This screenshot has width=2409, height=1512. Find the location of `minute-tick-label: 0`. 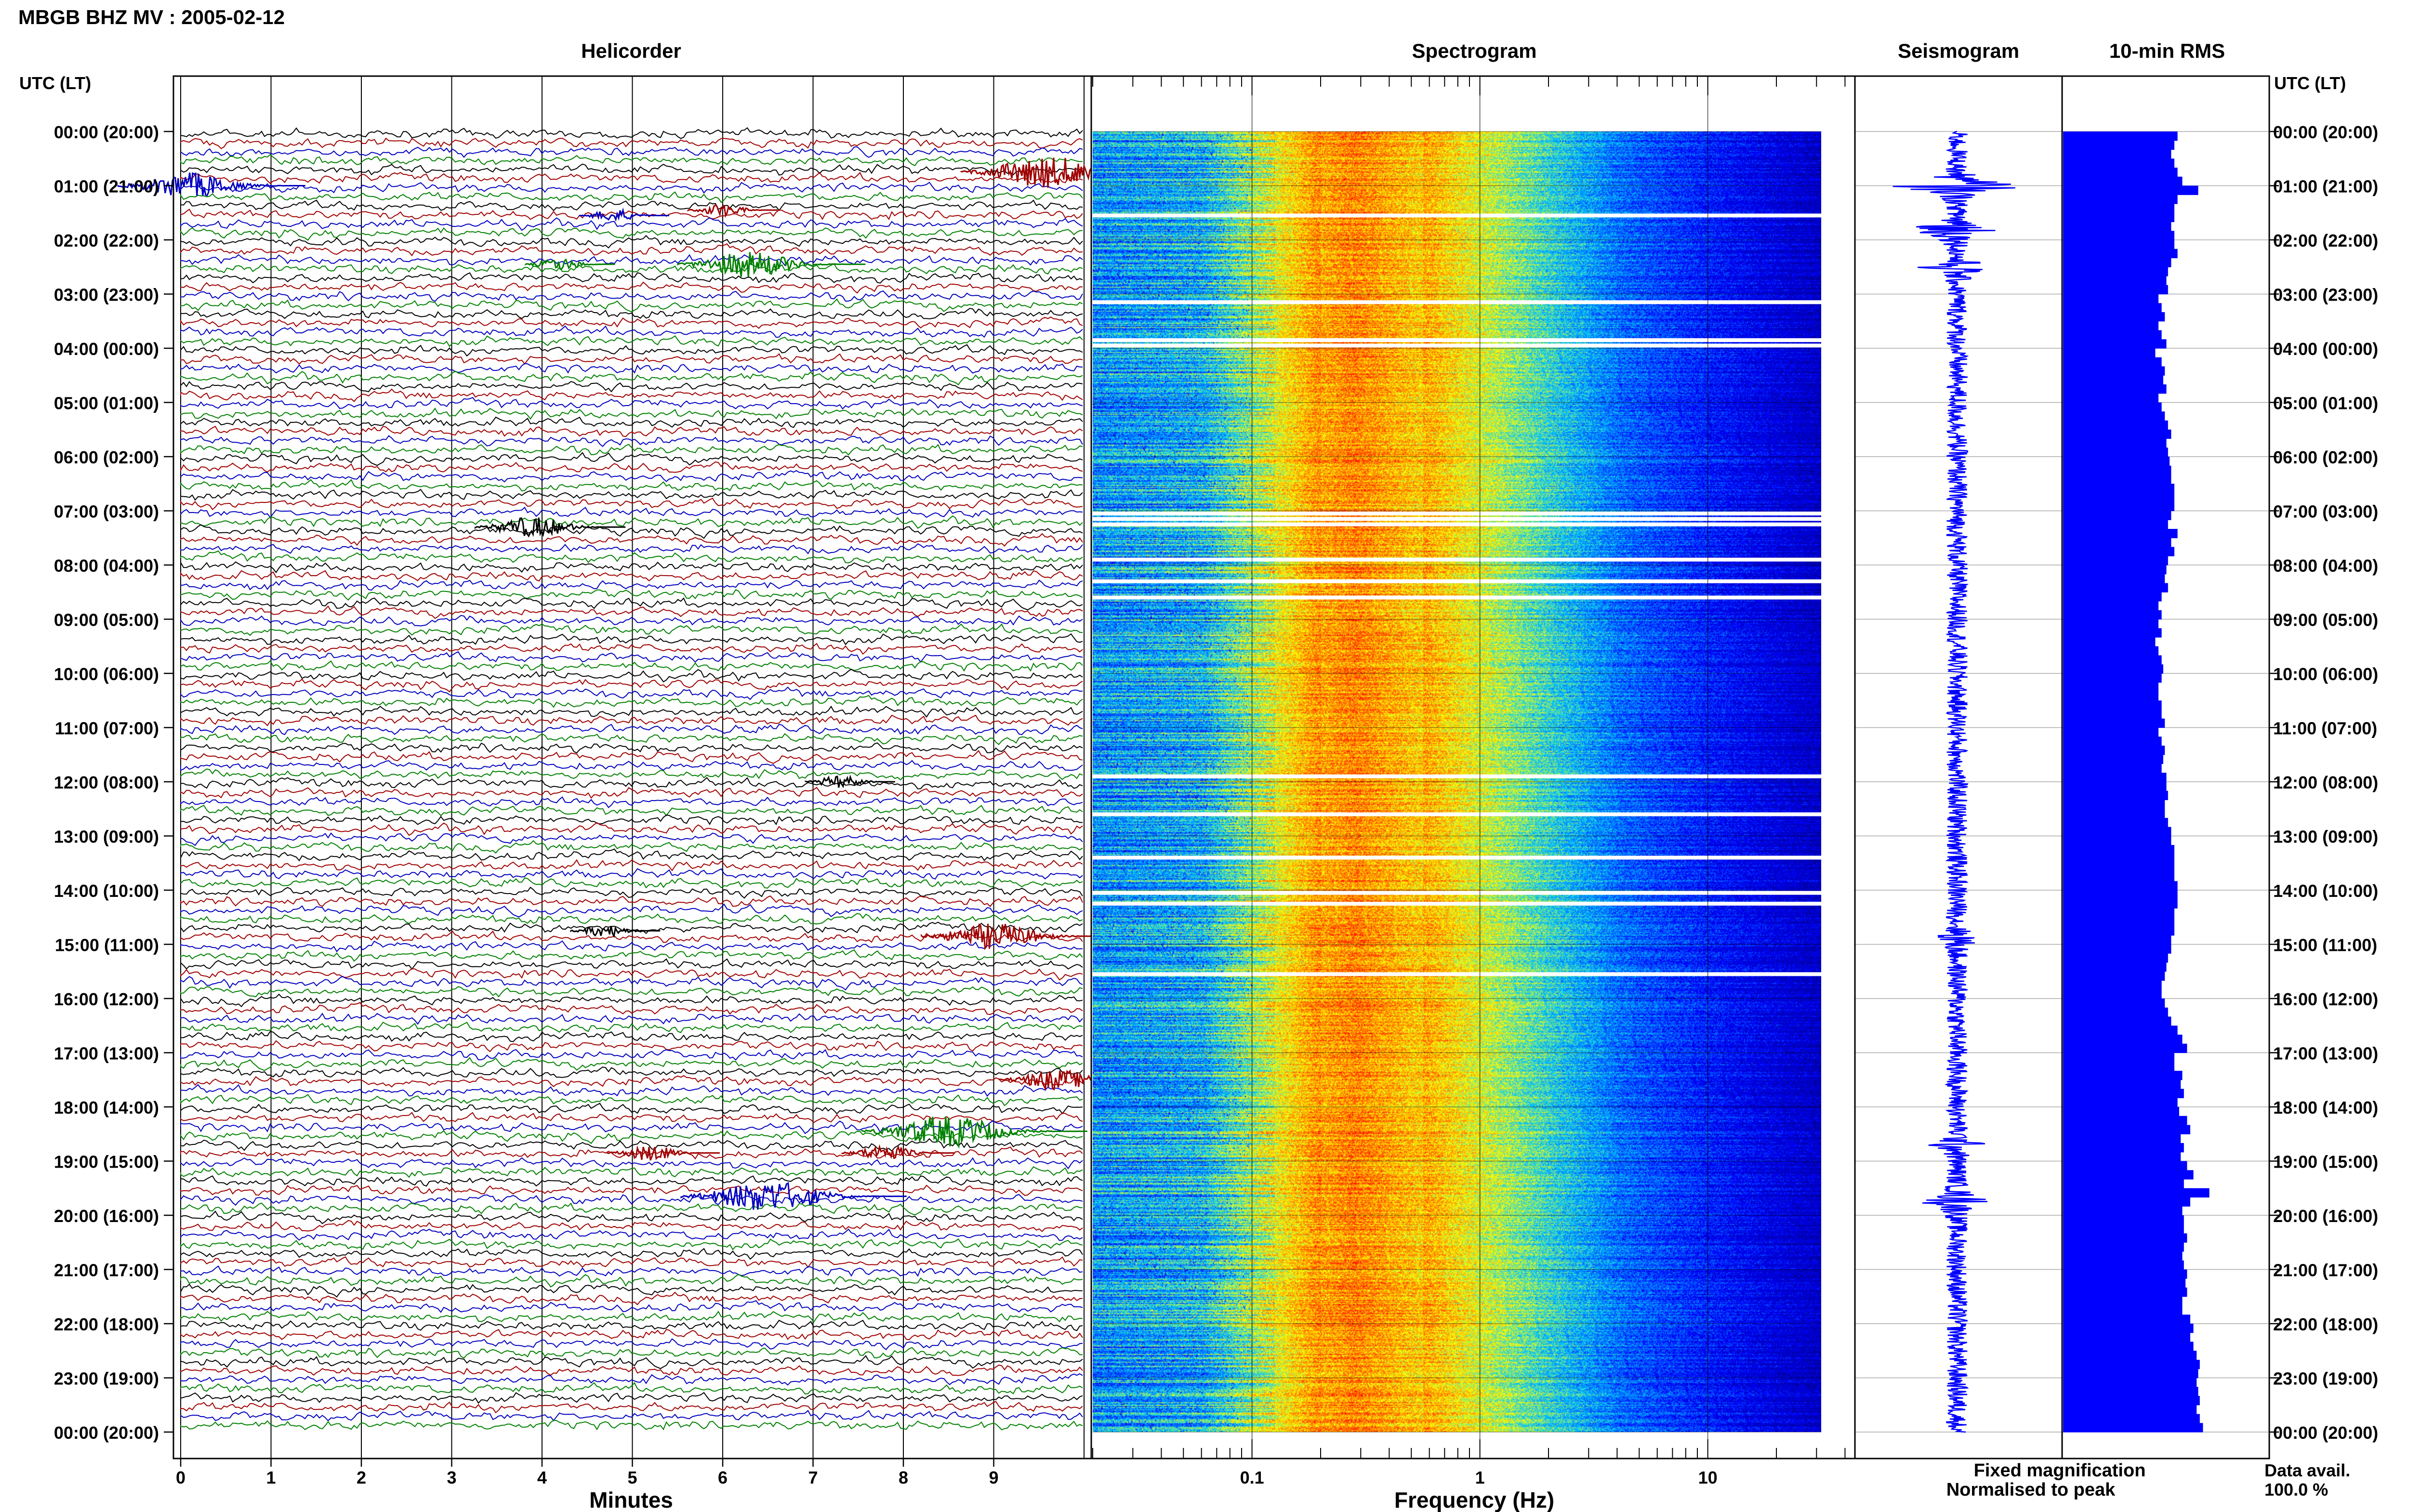

minute-tick-label: 0 is located at coordinates (180, 1477).